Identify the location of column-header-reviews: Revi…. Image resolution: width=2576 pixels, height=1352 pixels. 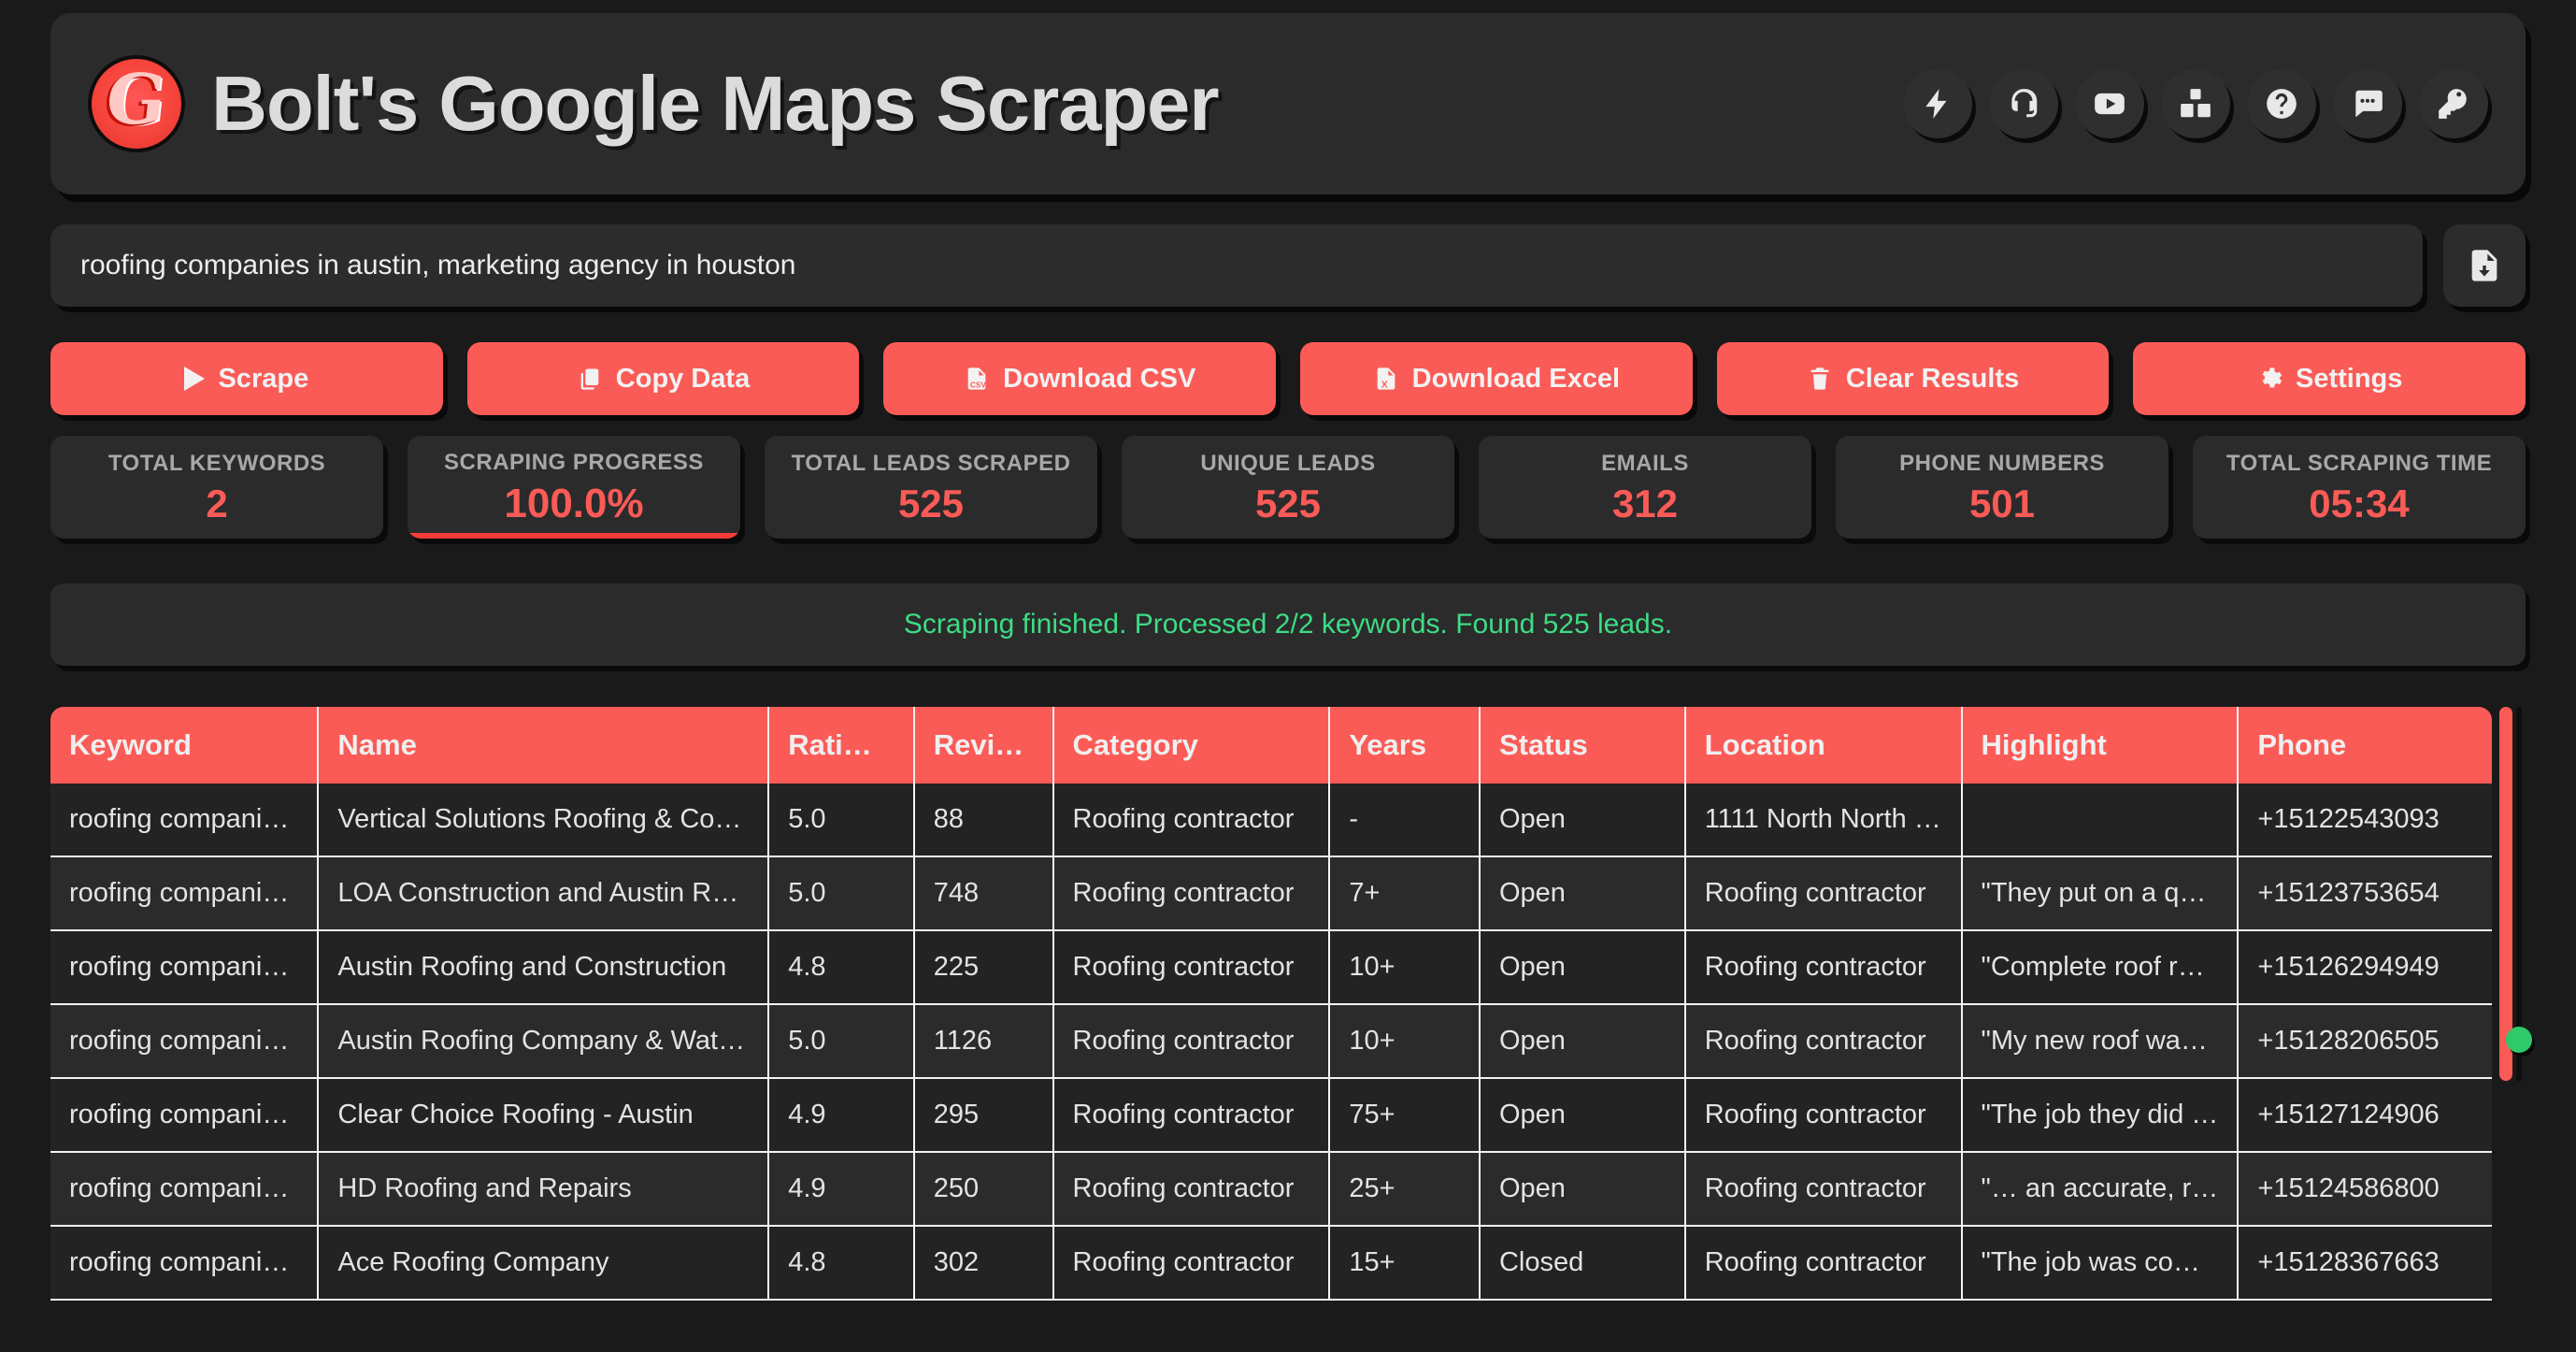
(984, 746).